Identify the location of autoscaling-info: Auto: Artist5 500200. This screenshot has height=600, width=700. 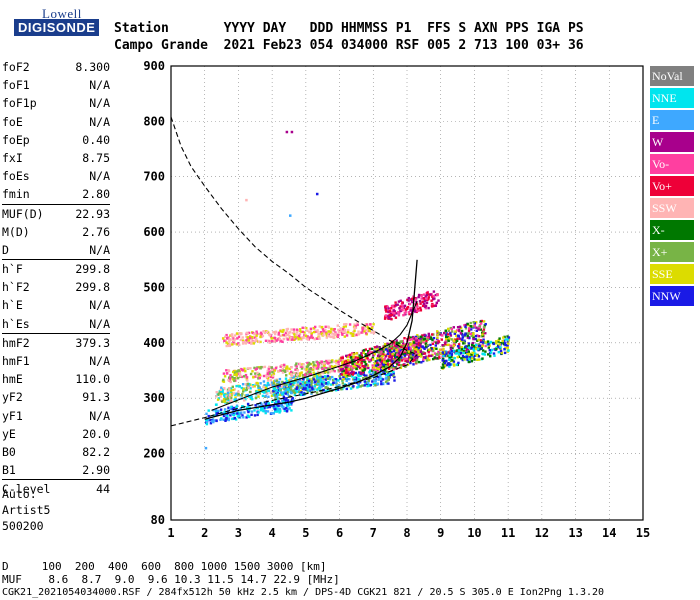
(26, 510).